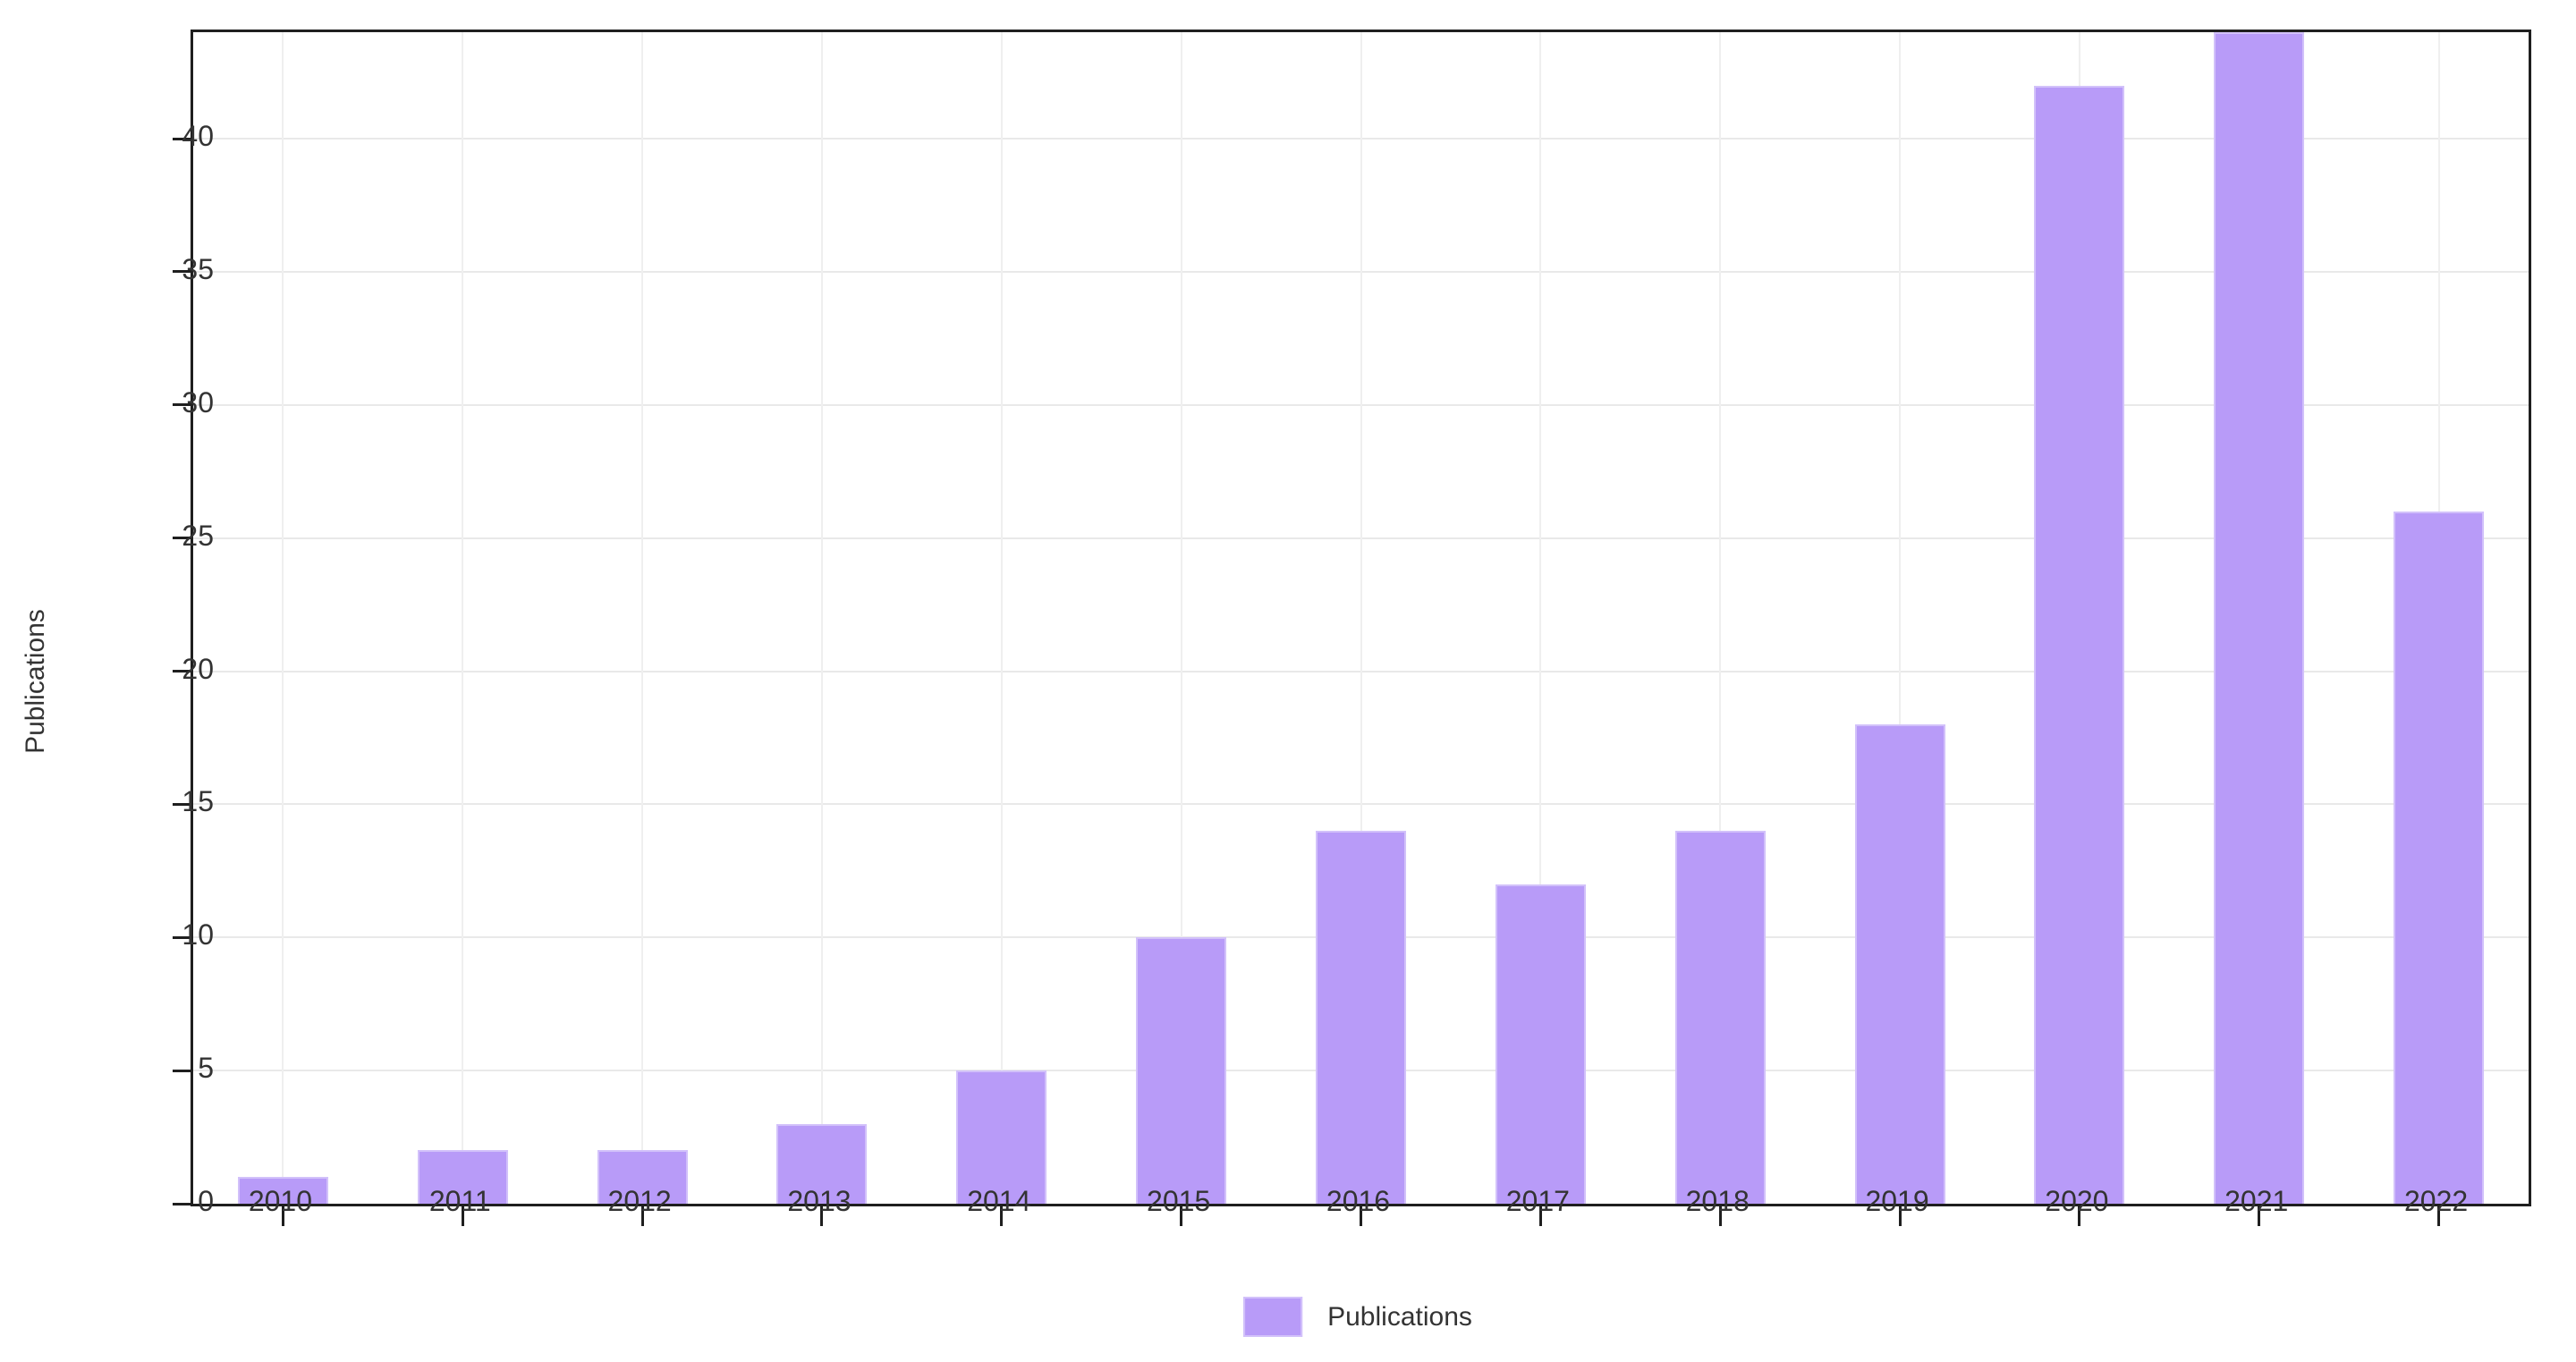 Image resolution: width=2576 pixels, height=1362 pixels. I want to click on bar-2022, so click(2439, 857).